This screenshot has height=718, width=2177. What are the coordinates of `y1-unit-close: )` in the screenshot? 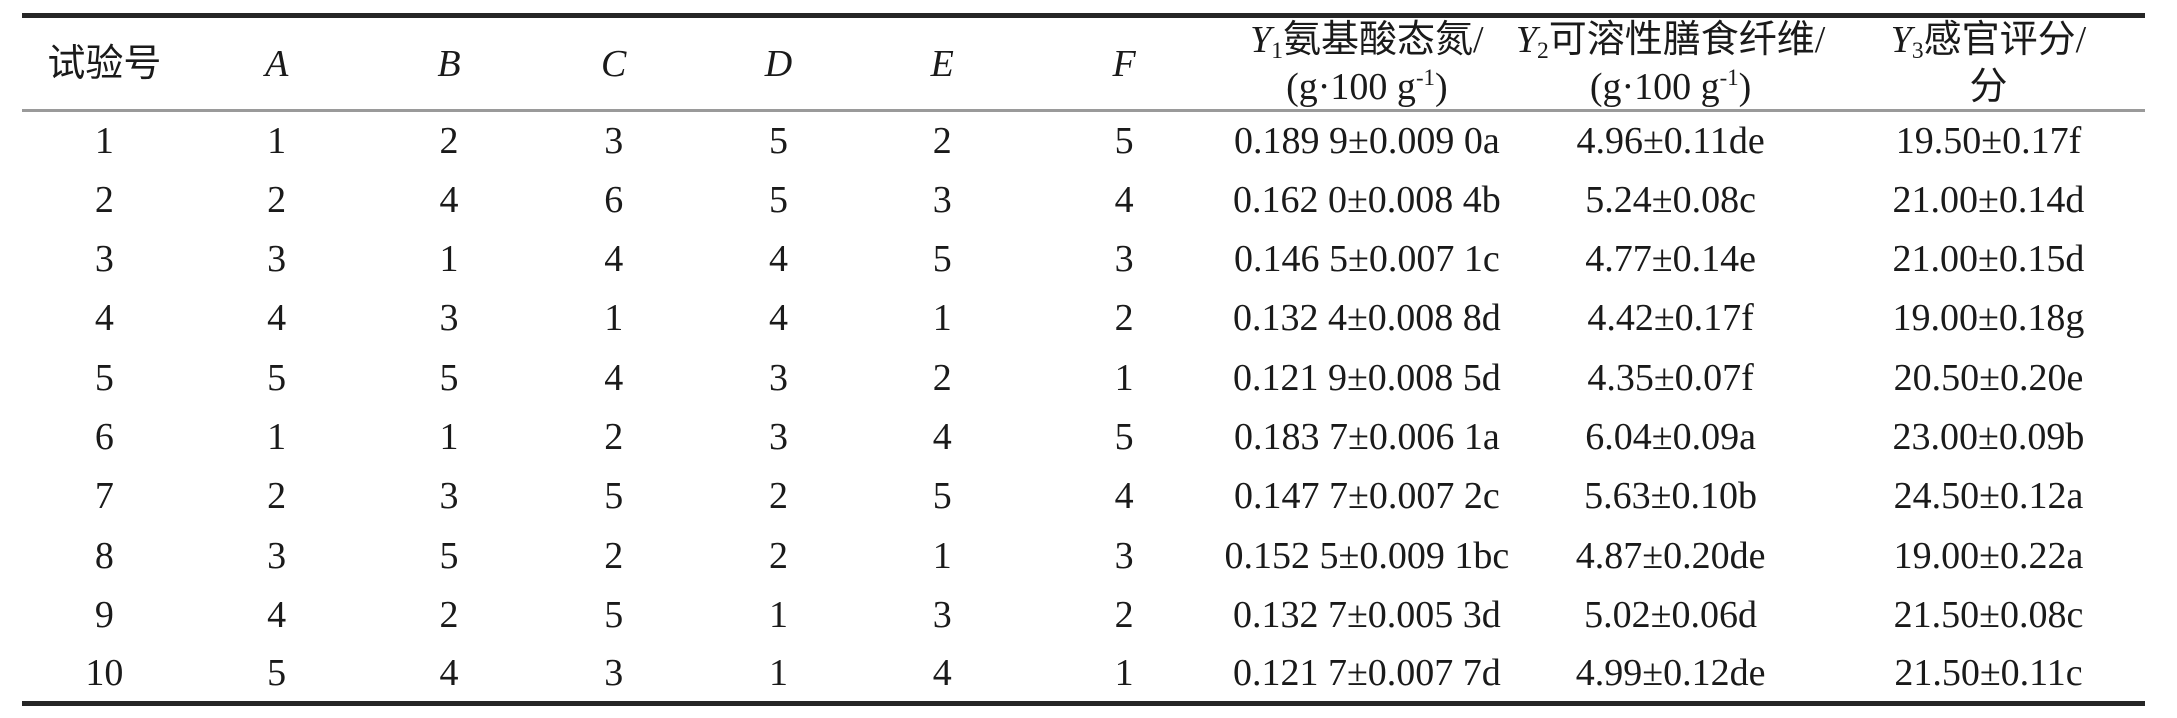 It's located at (1441, 87).